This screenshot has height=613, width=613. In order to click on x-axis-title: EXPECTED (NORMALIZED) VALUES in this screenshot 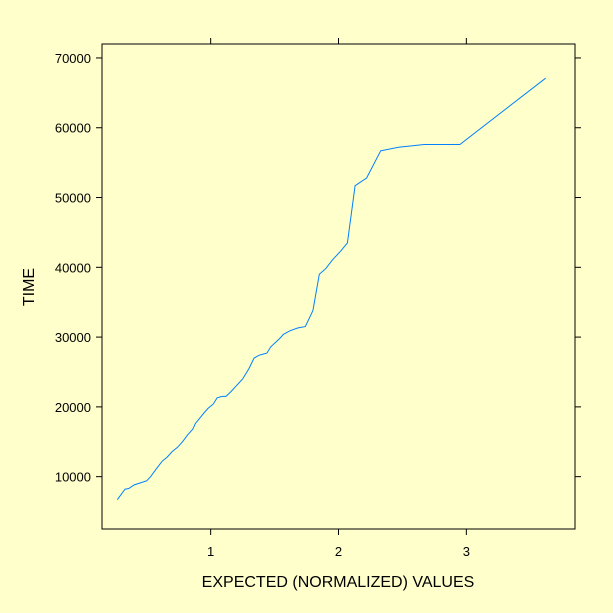, I will do `click(338, 582)`.